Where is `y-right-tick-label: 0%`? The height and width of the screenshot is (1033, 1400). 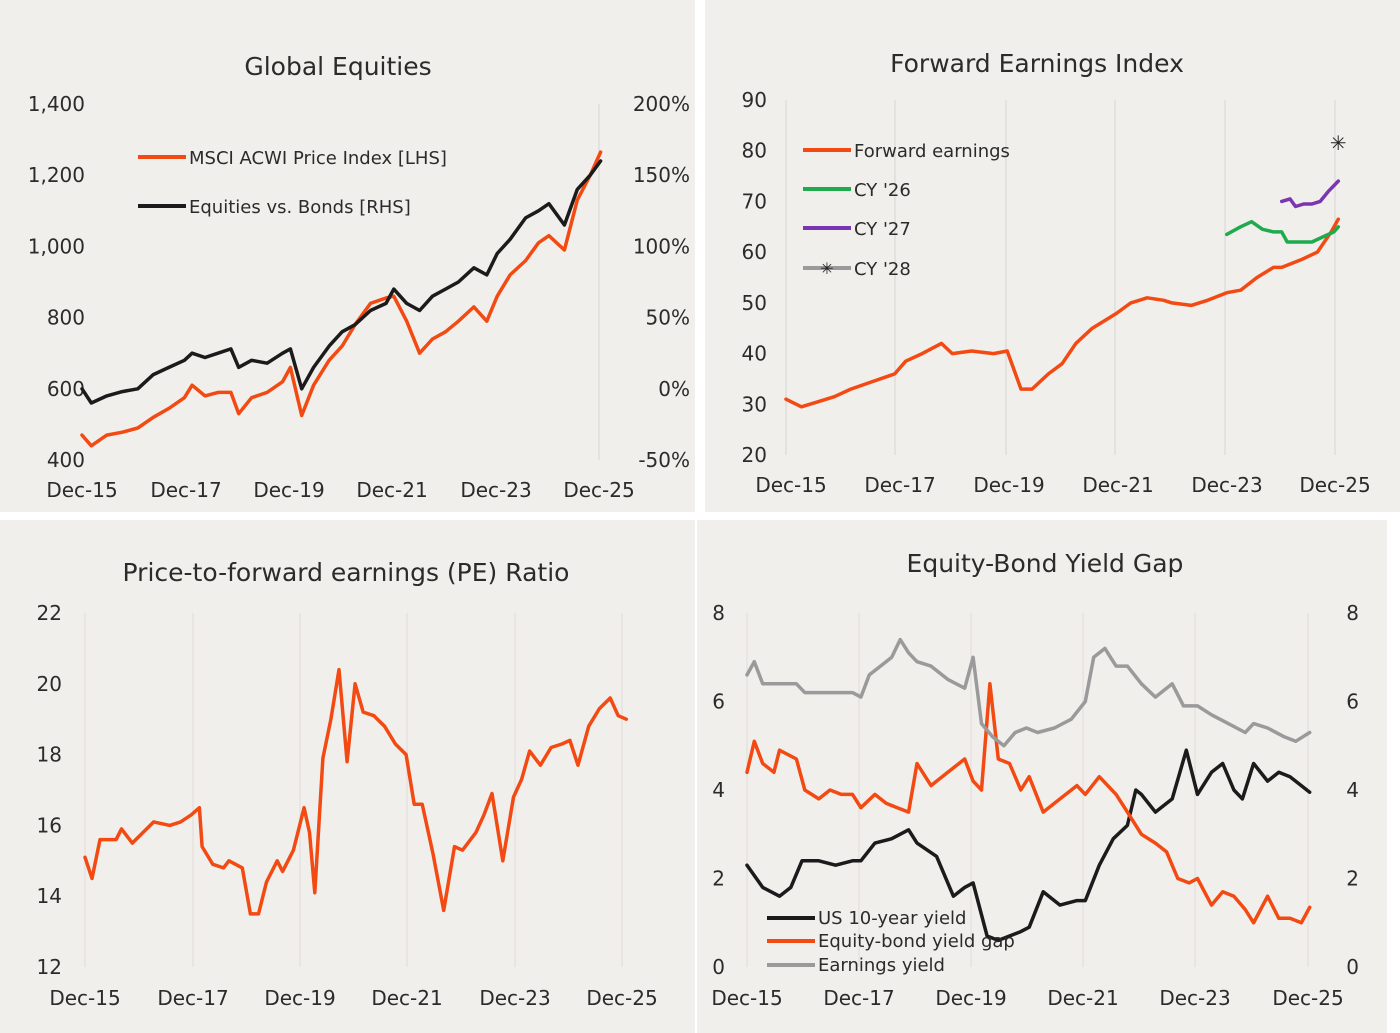 y-right-tick-label: 0% is located at coordinates (674, 389).